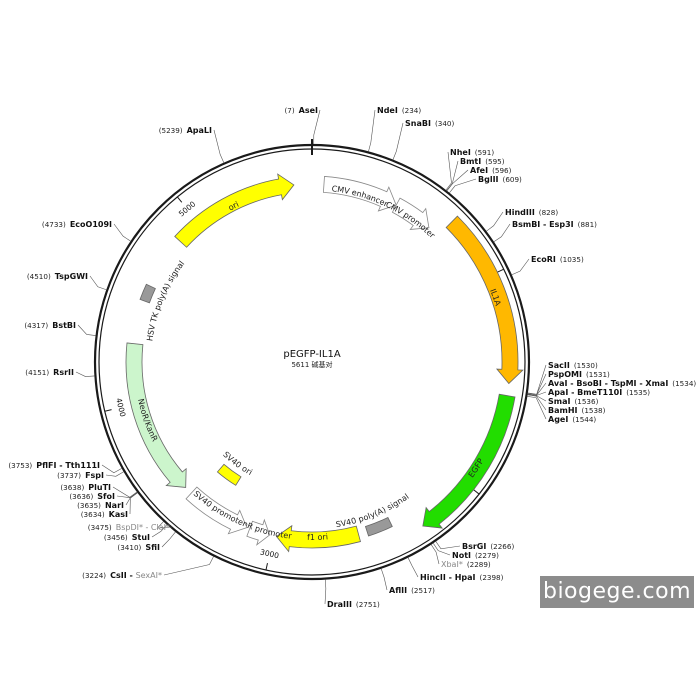 This screenshot has height=700, width=700. I want to click on feature-il1a: IL1A, so click(484, 300).